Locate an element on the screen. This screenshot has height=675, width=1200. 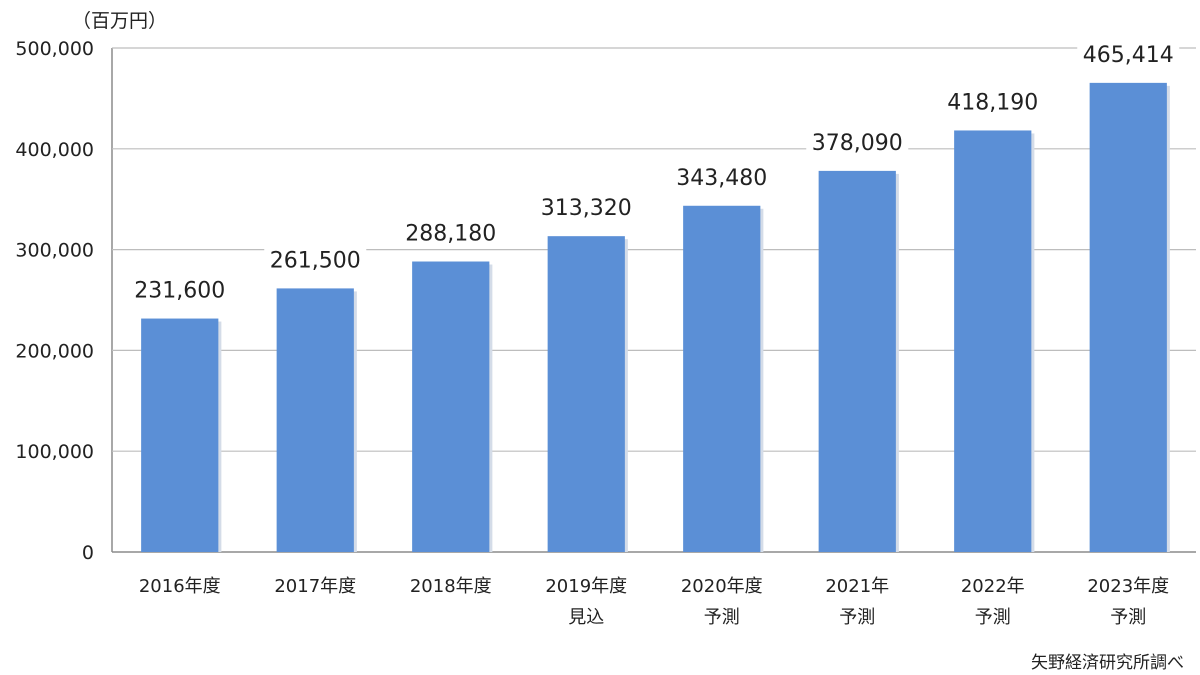
y-tick-label: 500,000 is located at coordinates (54, 49).